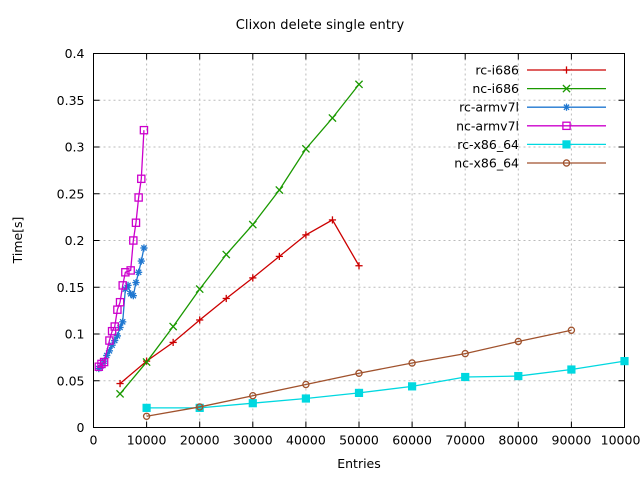 The width and height of the screenshot is (640, 480). What do you see at coordinates (412, 440) in the screenshot?
I see `x-tick-label: 60000` at bounding box center [412, 440].